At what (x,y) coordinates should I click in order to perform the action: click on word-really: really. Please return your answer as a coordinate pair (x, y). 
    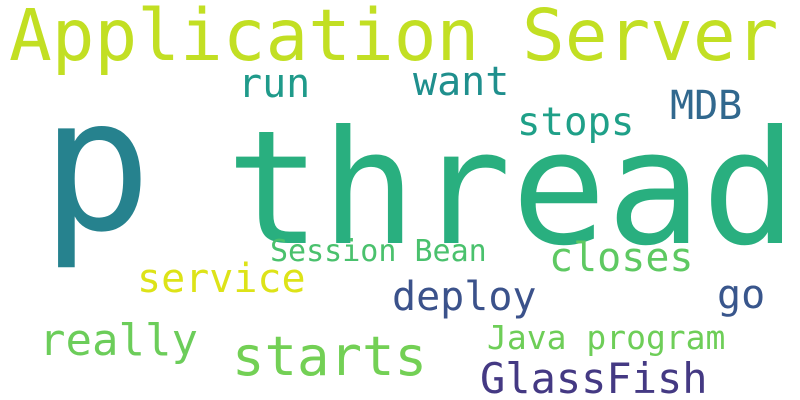
    Looking at the image, I should click on (118, 340).